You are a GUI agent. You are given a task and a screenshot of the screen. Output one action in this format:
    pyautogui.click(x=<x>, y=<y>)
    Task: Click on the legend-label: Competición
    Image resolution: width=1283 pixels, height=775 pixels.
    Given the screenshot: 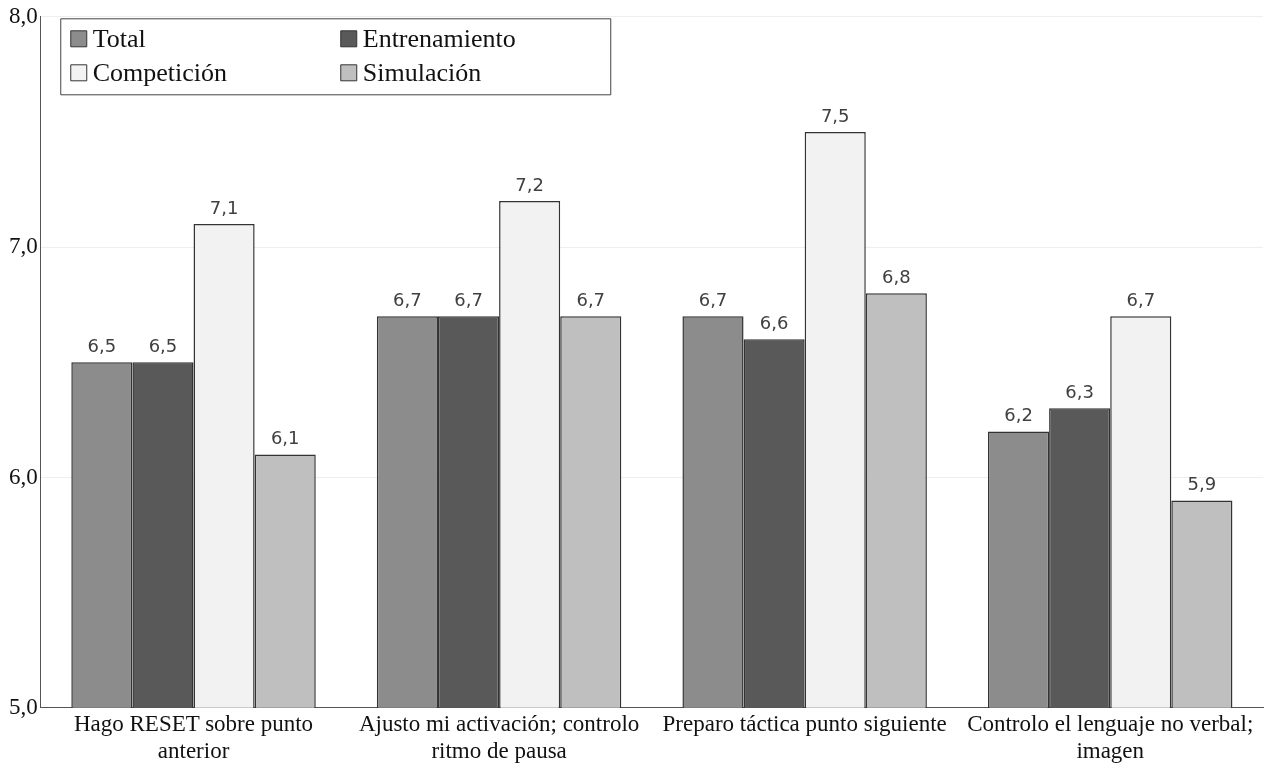 What is the action you would take?
    pyautogui.click(x=160, y=72)
    